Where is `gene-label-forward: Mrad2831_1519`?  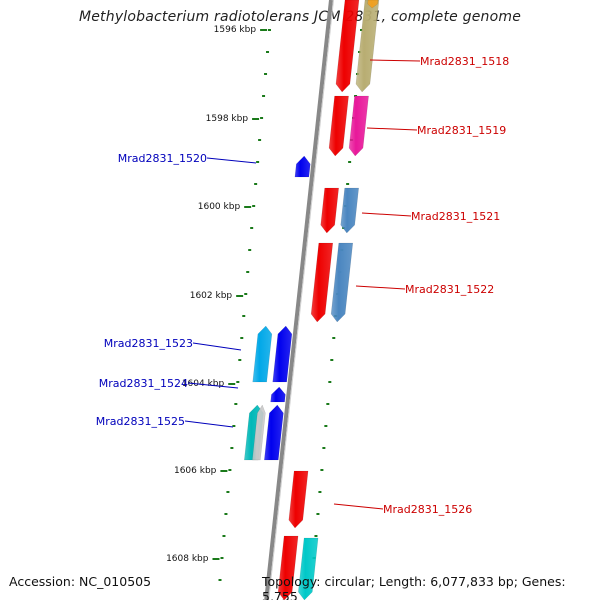 gene-label-forward: Mrad2831_1519 is located at coordinates (461, 130).